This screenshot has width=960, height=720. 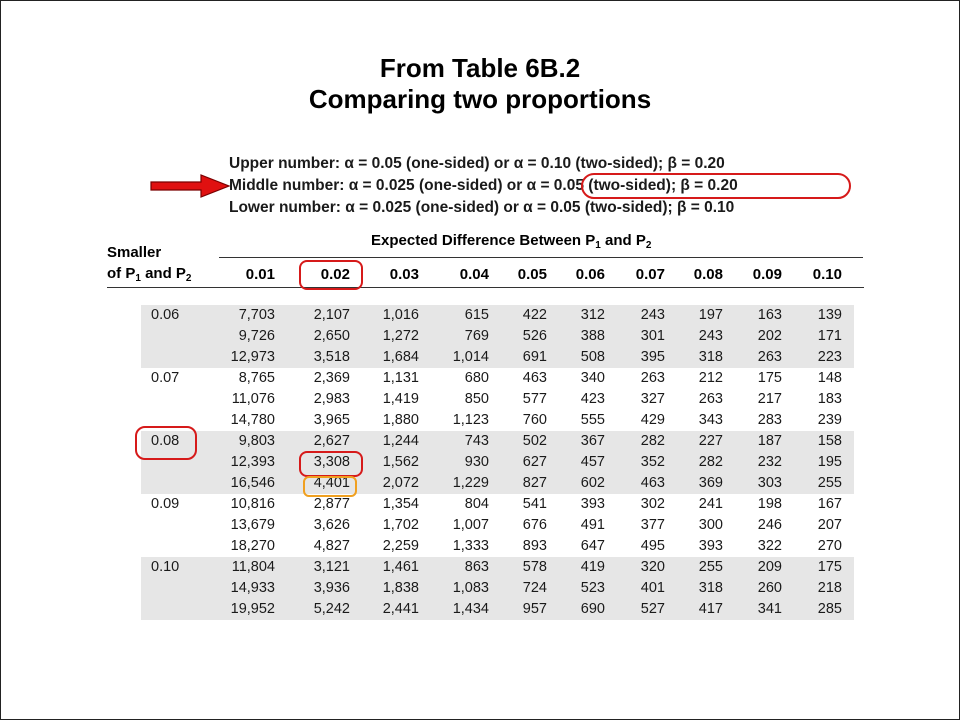 What do you see at coordinates (470, 588) in the screenshot?
I see `table-cell: 1,083` at bounding box center [470, 588].